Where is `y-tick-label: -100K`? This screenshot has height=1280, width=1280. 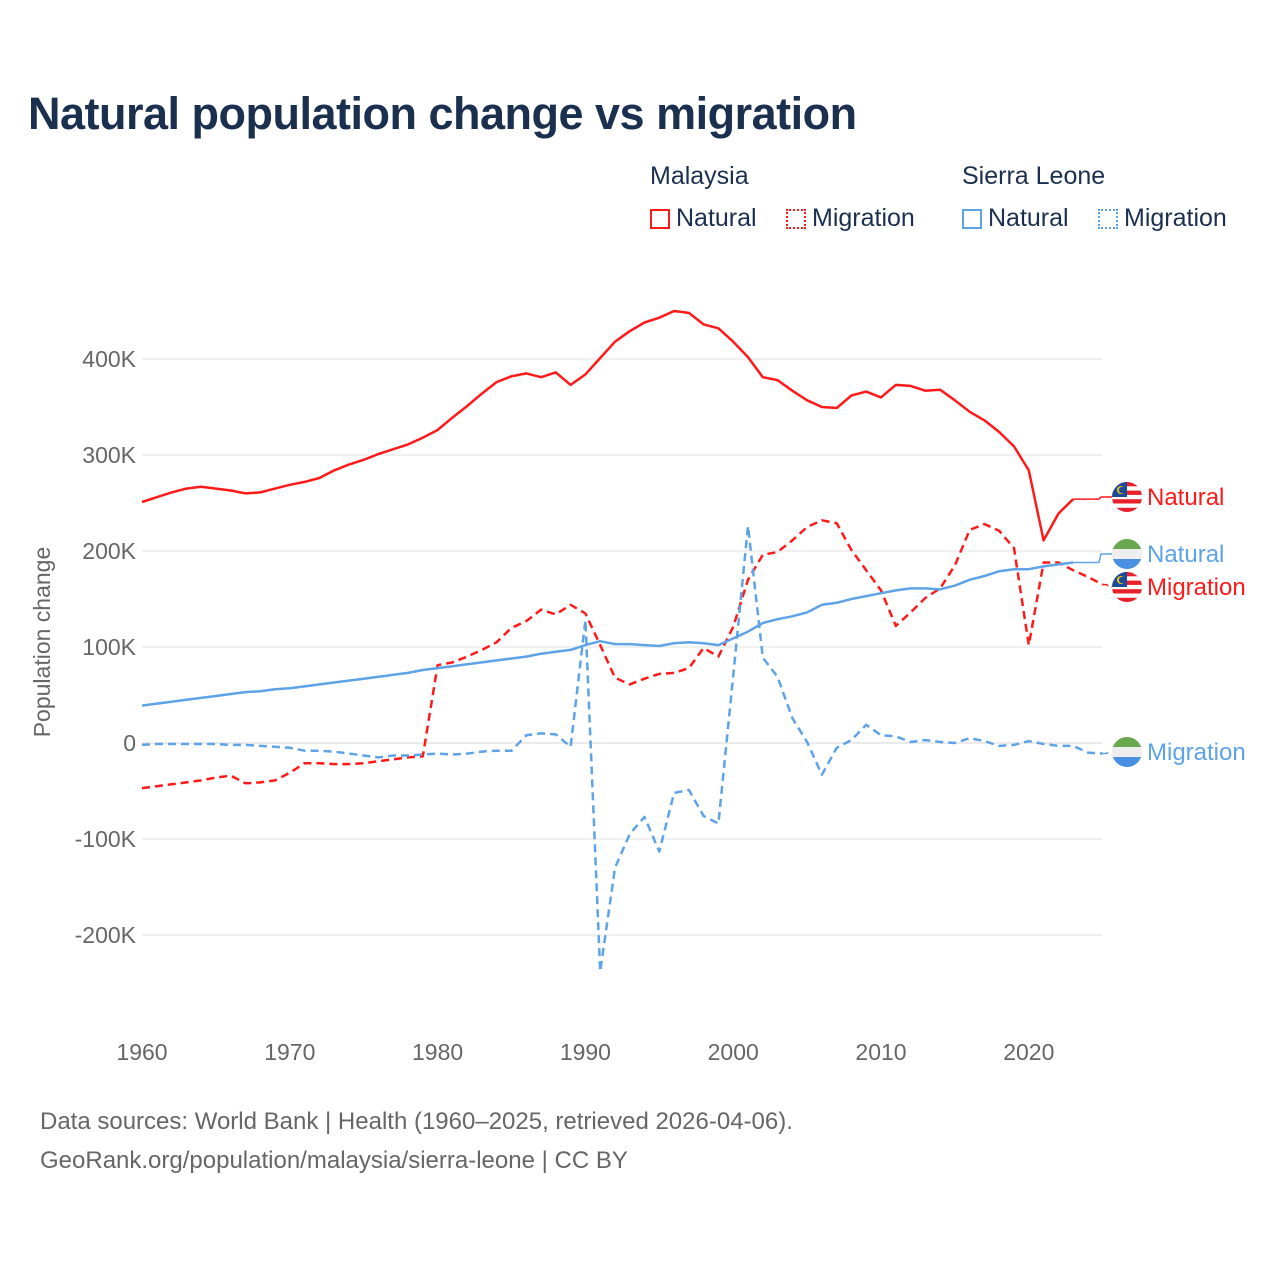
y-tick-label: -100K is located at coordinates (106, 839).